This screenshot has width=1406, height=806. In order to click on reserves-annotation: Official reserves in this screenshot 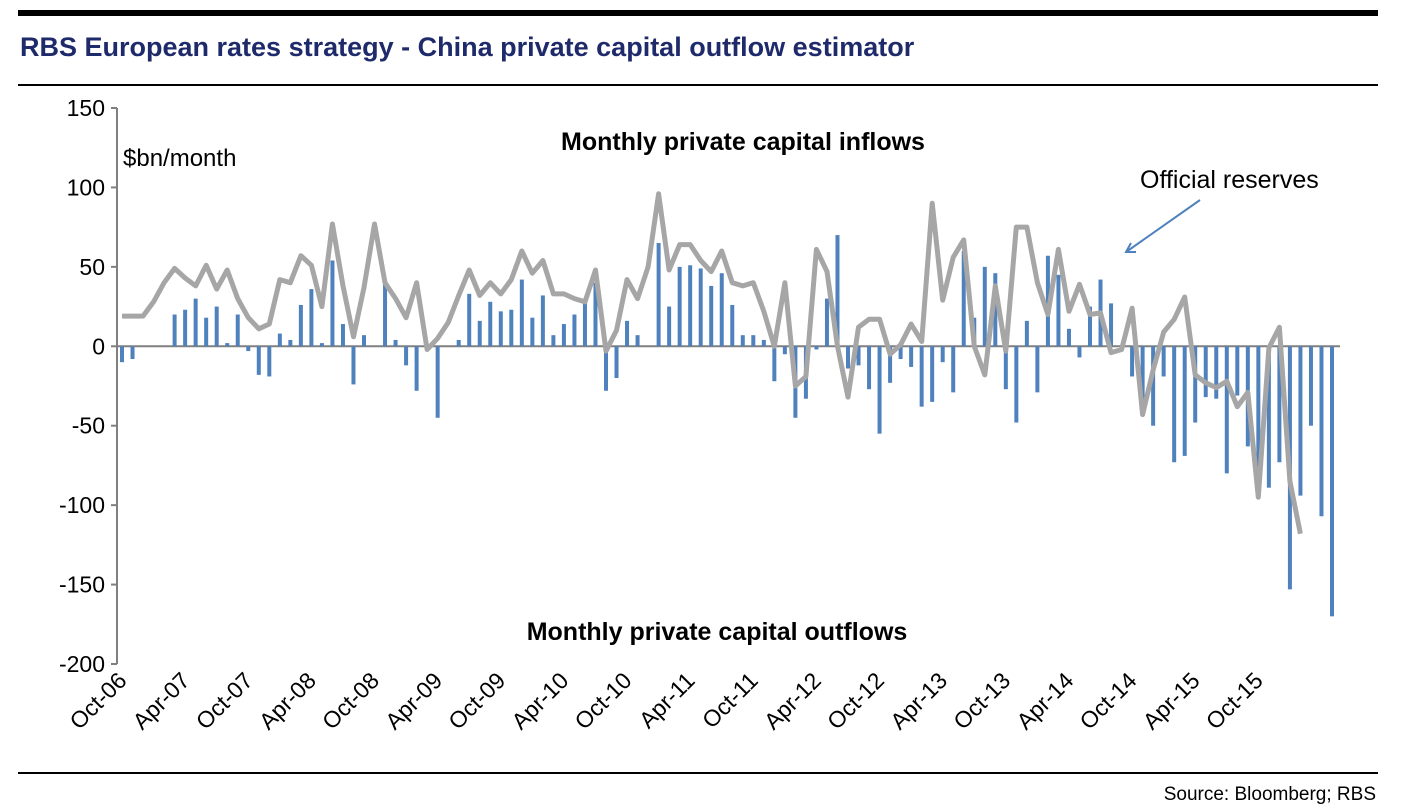, I will do `click(1229, 180)`.